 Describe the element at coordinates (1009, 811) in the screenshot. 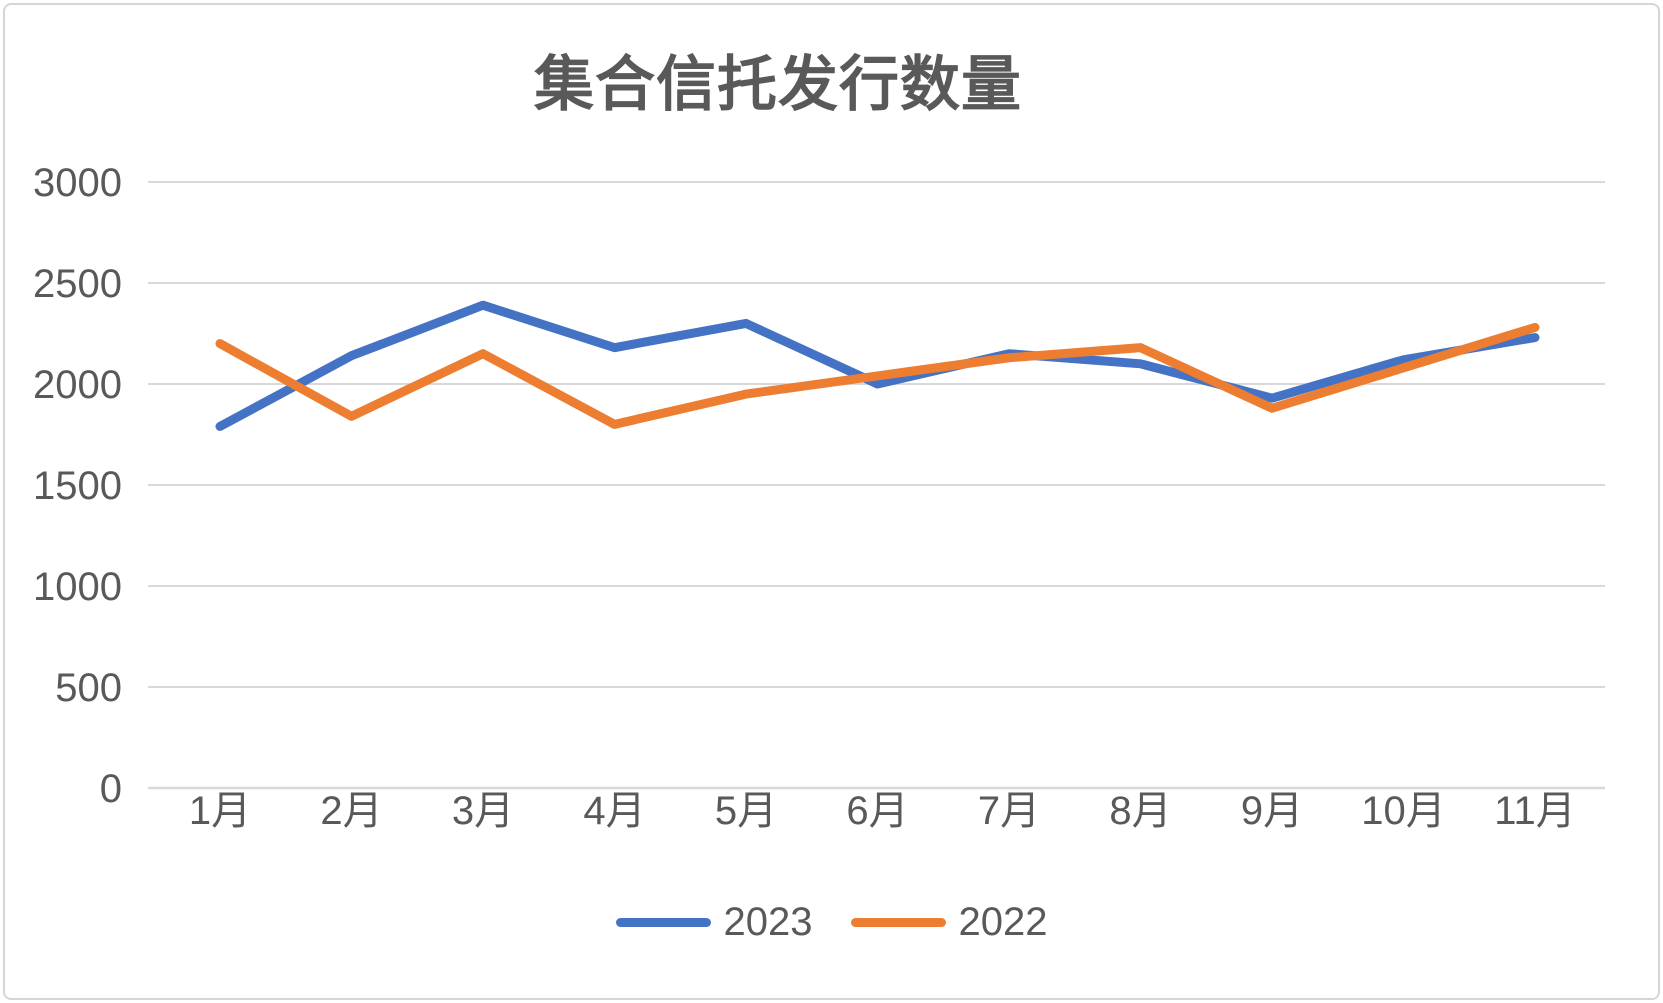

I see `x-tick-label-7: 7月` at that location.